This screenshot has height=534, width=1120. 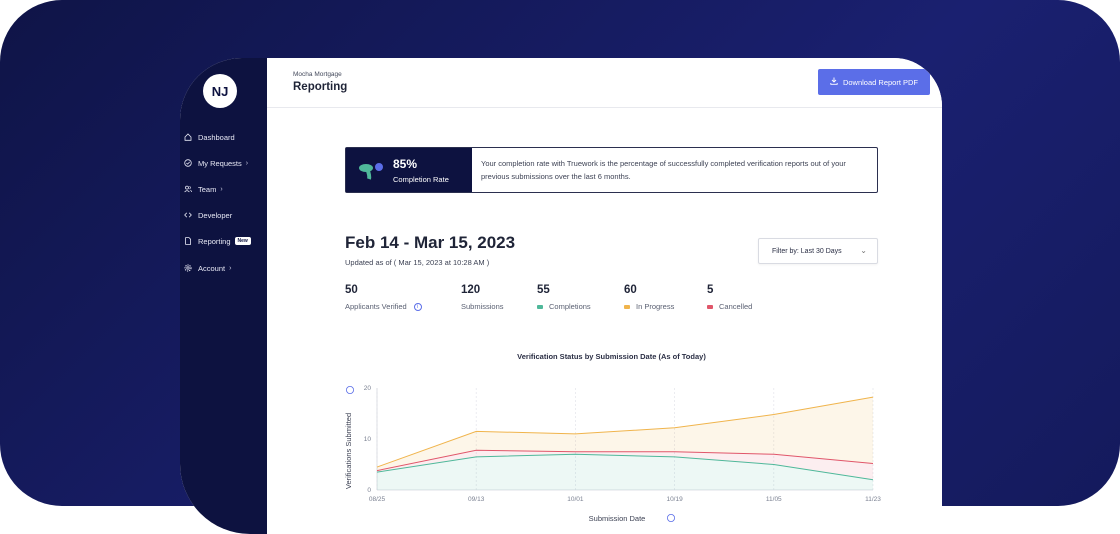 I want to click on stat-applicants-verified: 50 Applicants Verified i, so click(x=383, y=297).